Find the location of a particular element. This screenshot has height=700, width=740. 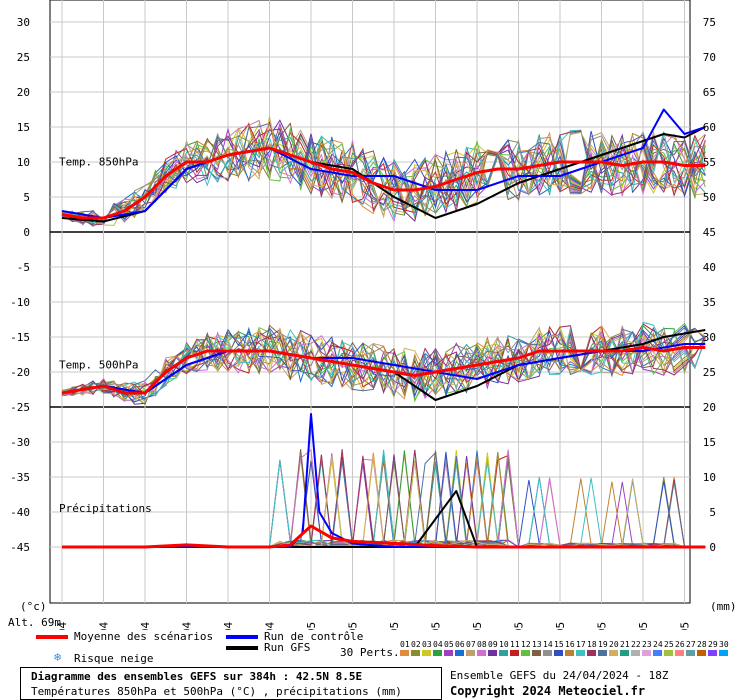

pert-number: 17 is located at coordinates (581, 644).